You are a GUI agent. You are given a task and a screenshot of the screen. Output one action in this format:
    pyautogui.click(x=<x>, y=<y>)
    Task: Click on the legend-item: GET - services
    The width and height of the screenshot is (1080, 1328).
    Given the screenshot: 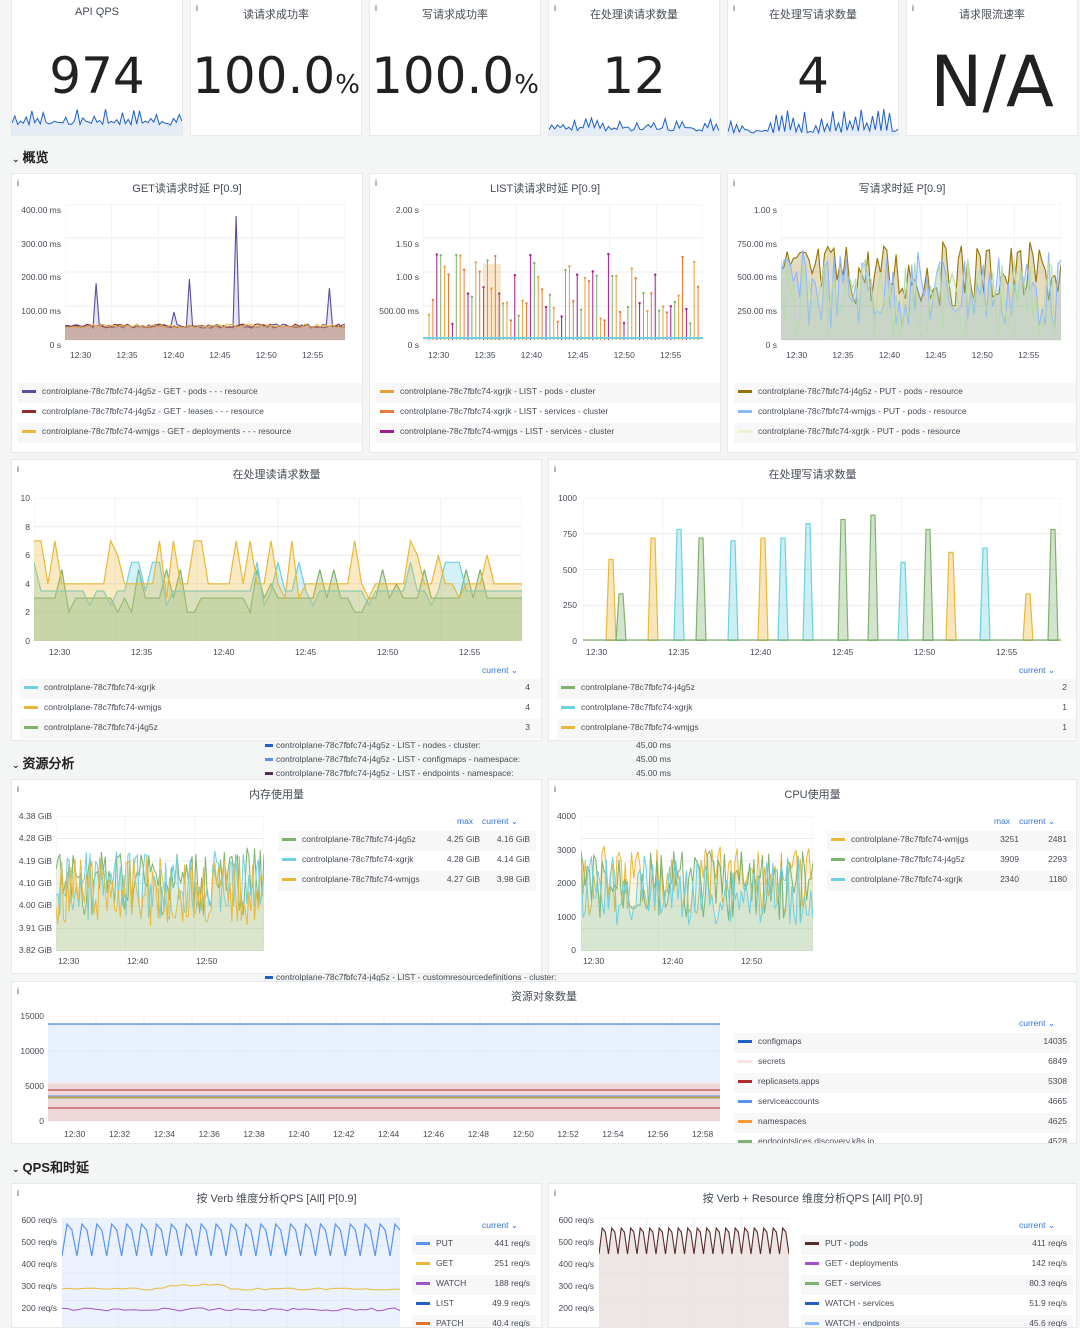 What is the action you would take?
    pyautogui.click(x=843, y=1283)
    